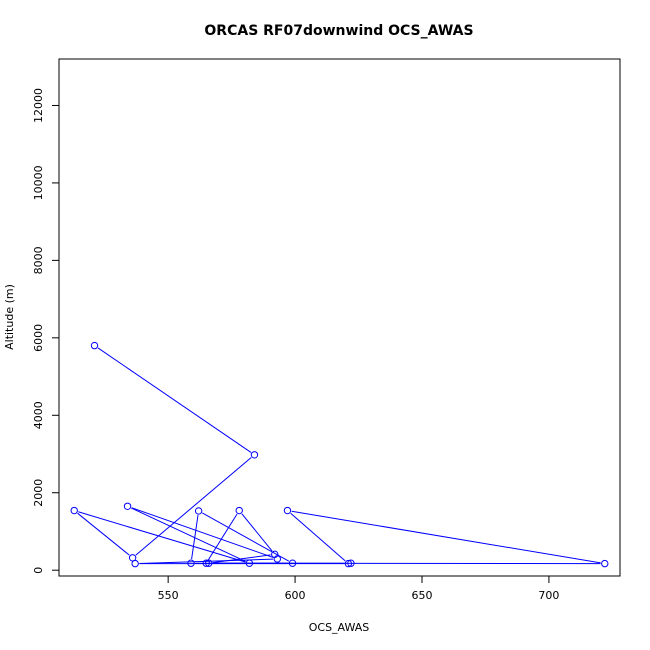 The width and height of the screenshot is (650, 650). I want to click on x-axis-label: OCS_AWAS, so click(339, 627).